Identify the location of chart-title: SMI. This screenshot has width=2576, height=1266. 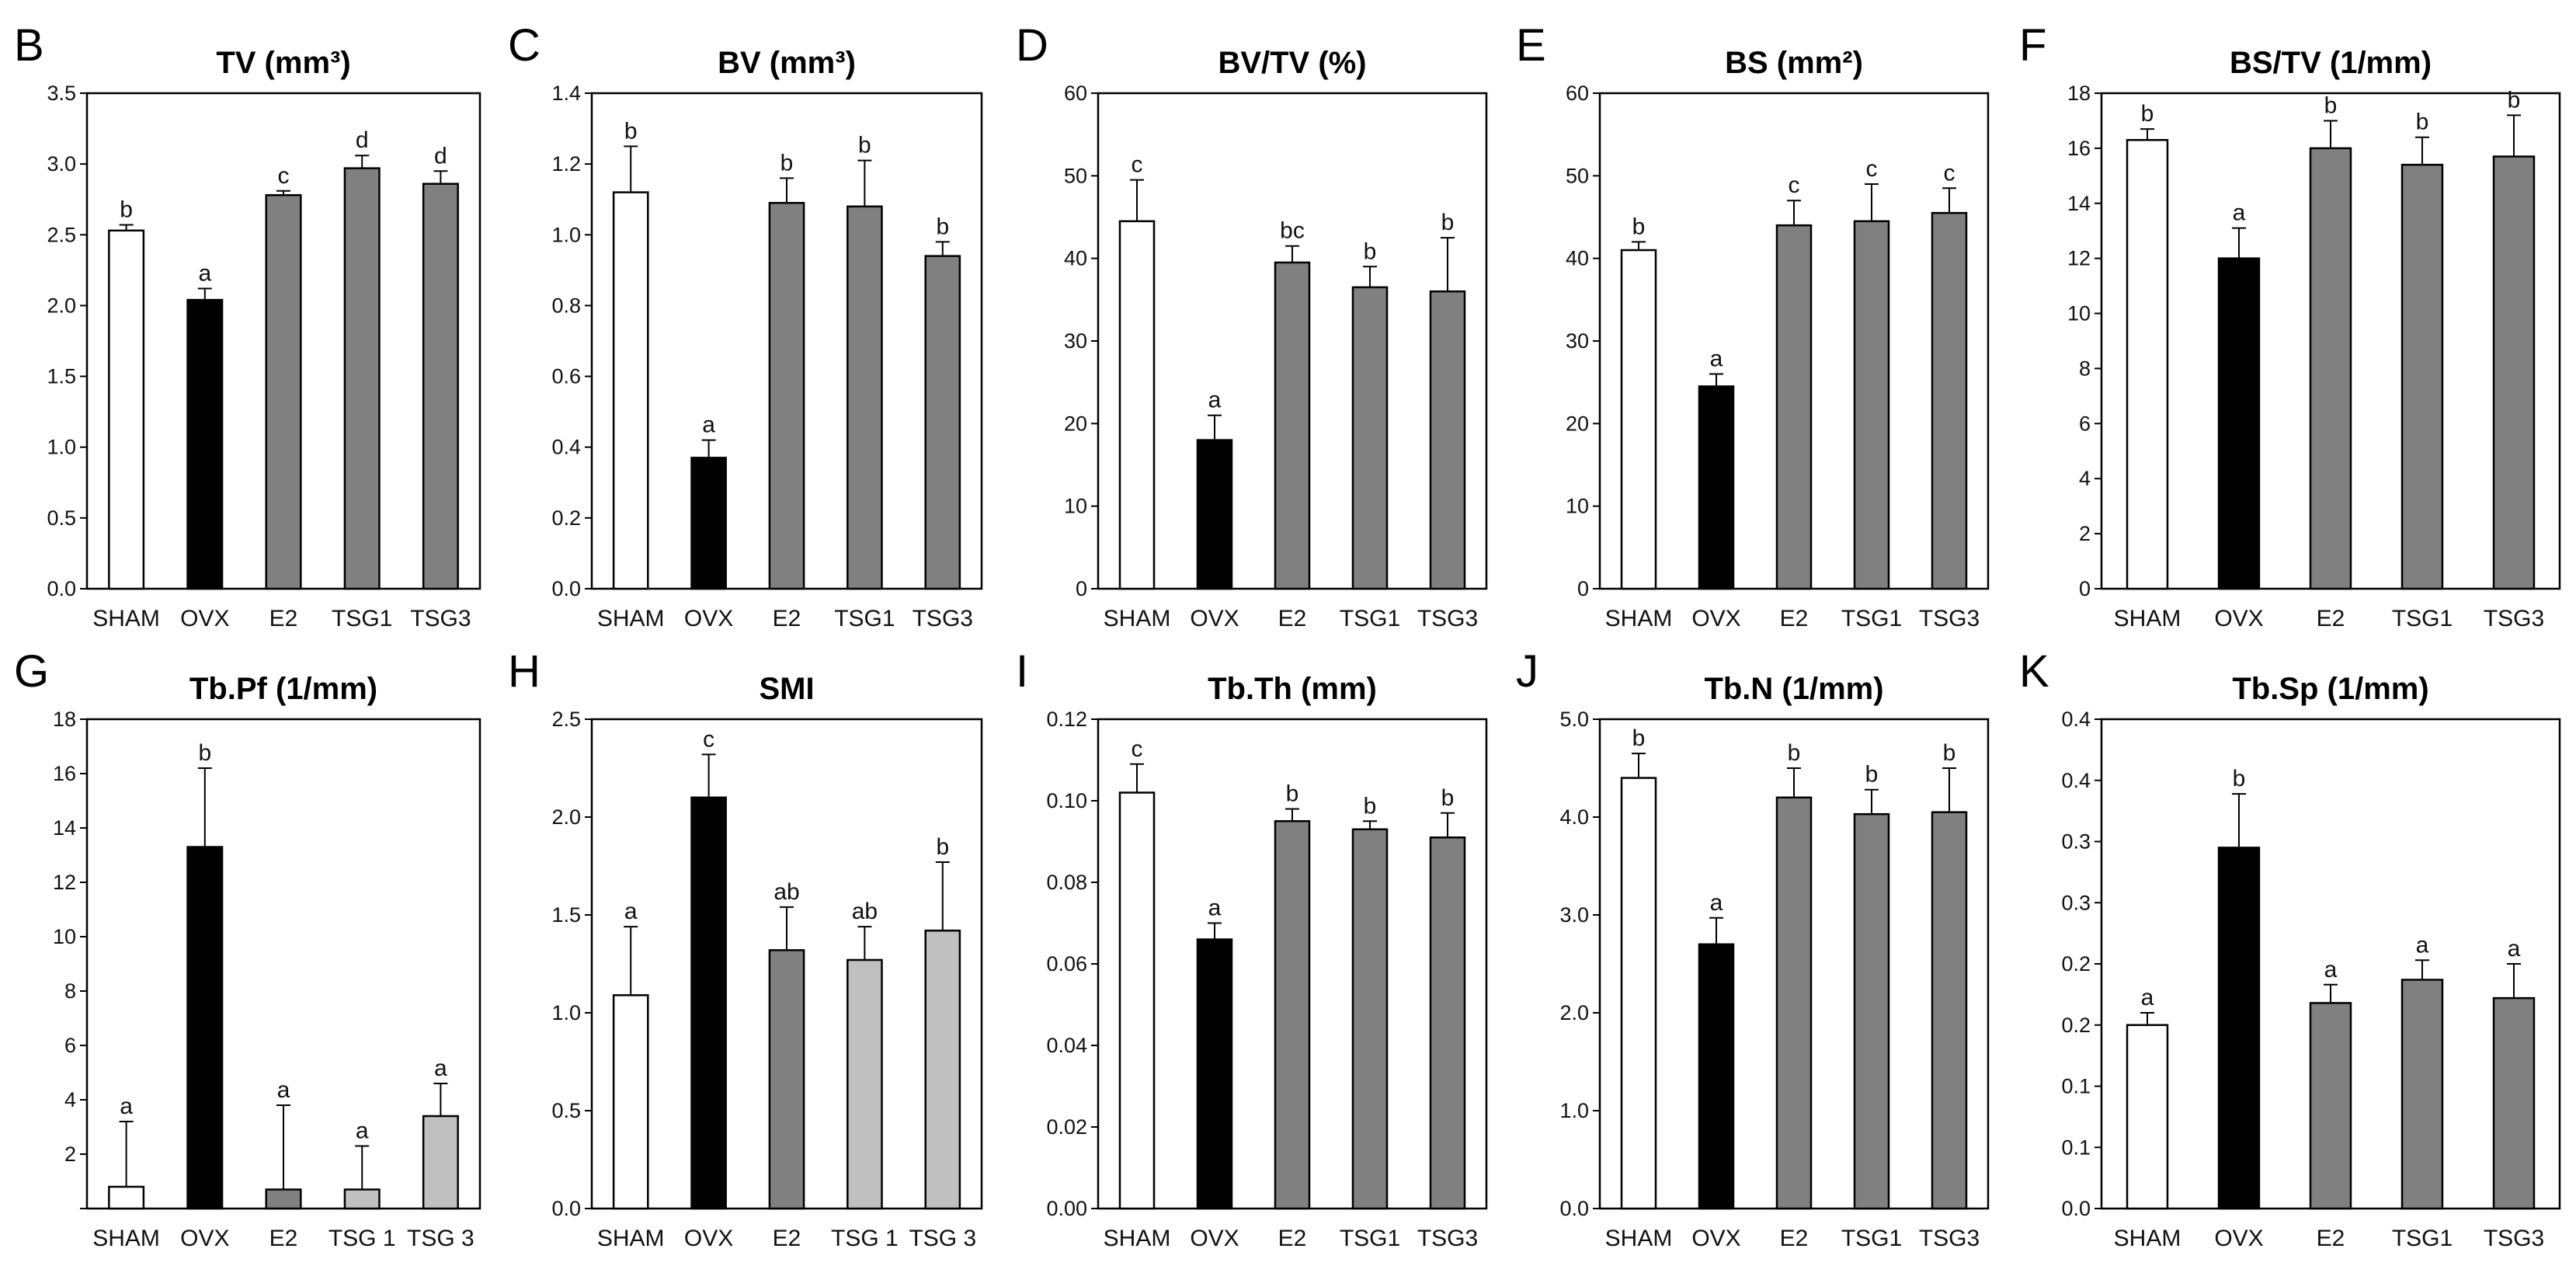
(786, 689).